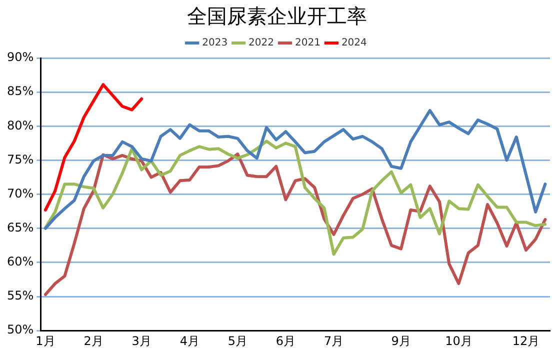 The image size is (560, 355). Describe the element at coordinates (20, 159) in the screenshot. I see `y-tick-label: 75%` at that location.